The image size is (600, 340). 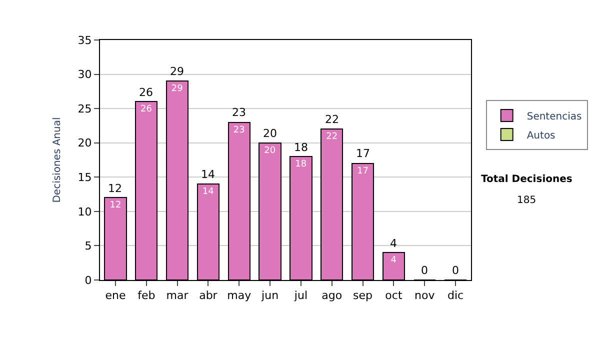 I want to click on total-label: 20, so click(x=270, y=133).